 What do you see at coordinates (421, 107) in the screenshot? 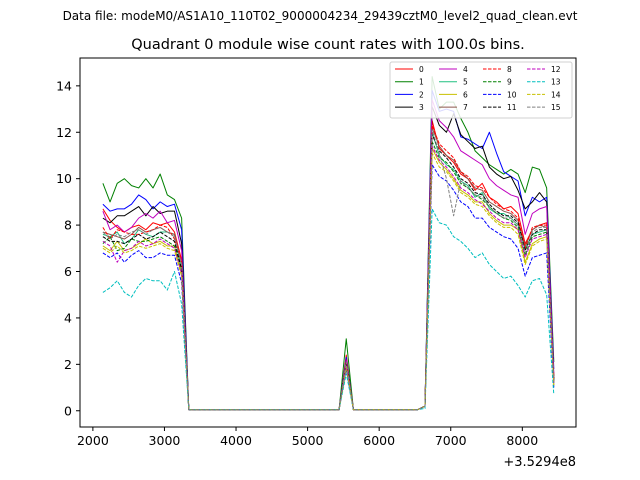
I see `legend-label-3: 3` at bounding box center [421, 107].